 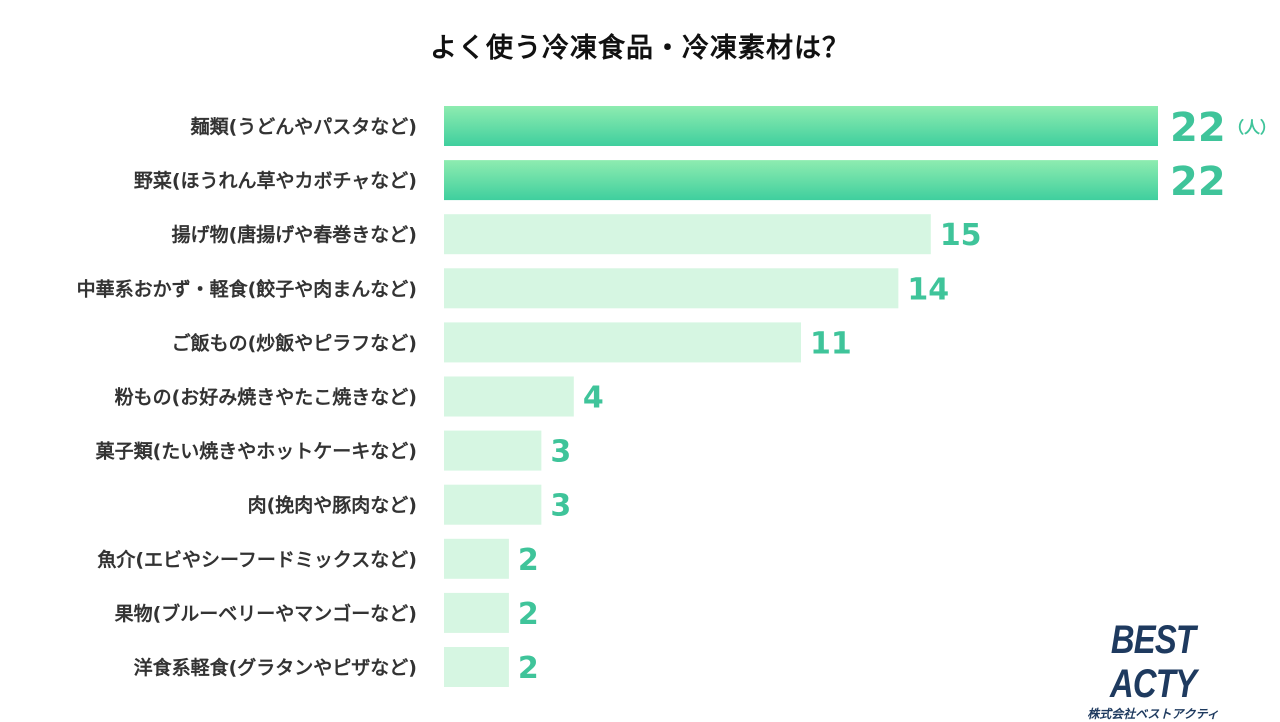 I want to click on logo-wordmark: BEST ACTY, so click(x=1153, y=662).